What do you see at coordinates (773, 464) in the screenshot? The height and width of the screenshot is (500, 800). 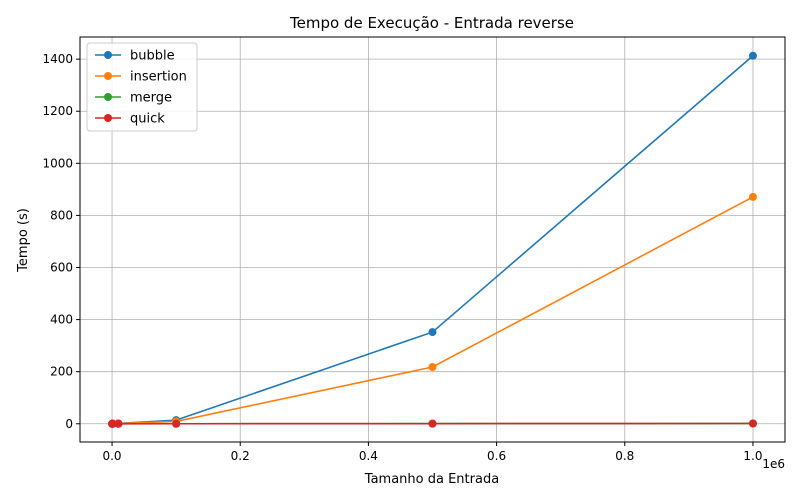 I see `x-axis-offset-label: 1e6` at bounding box center [773, 464].